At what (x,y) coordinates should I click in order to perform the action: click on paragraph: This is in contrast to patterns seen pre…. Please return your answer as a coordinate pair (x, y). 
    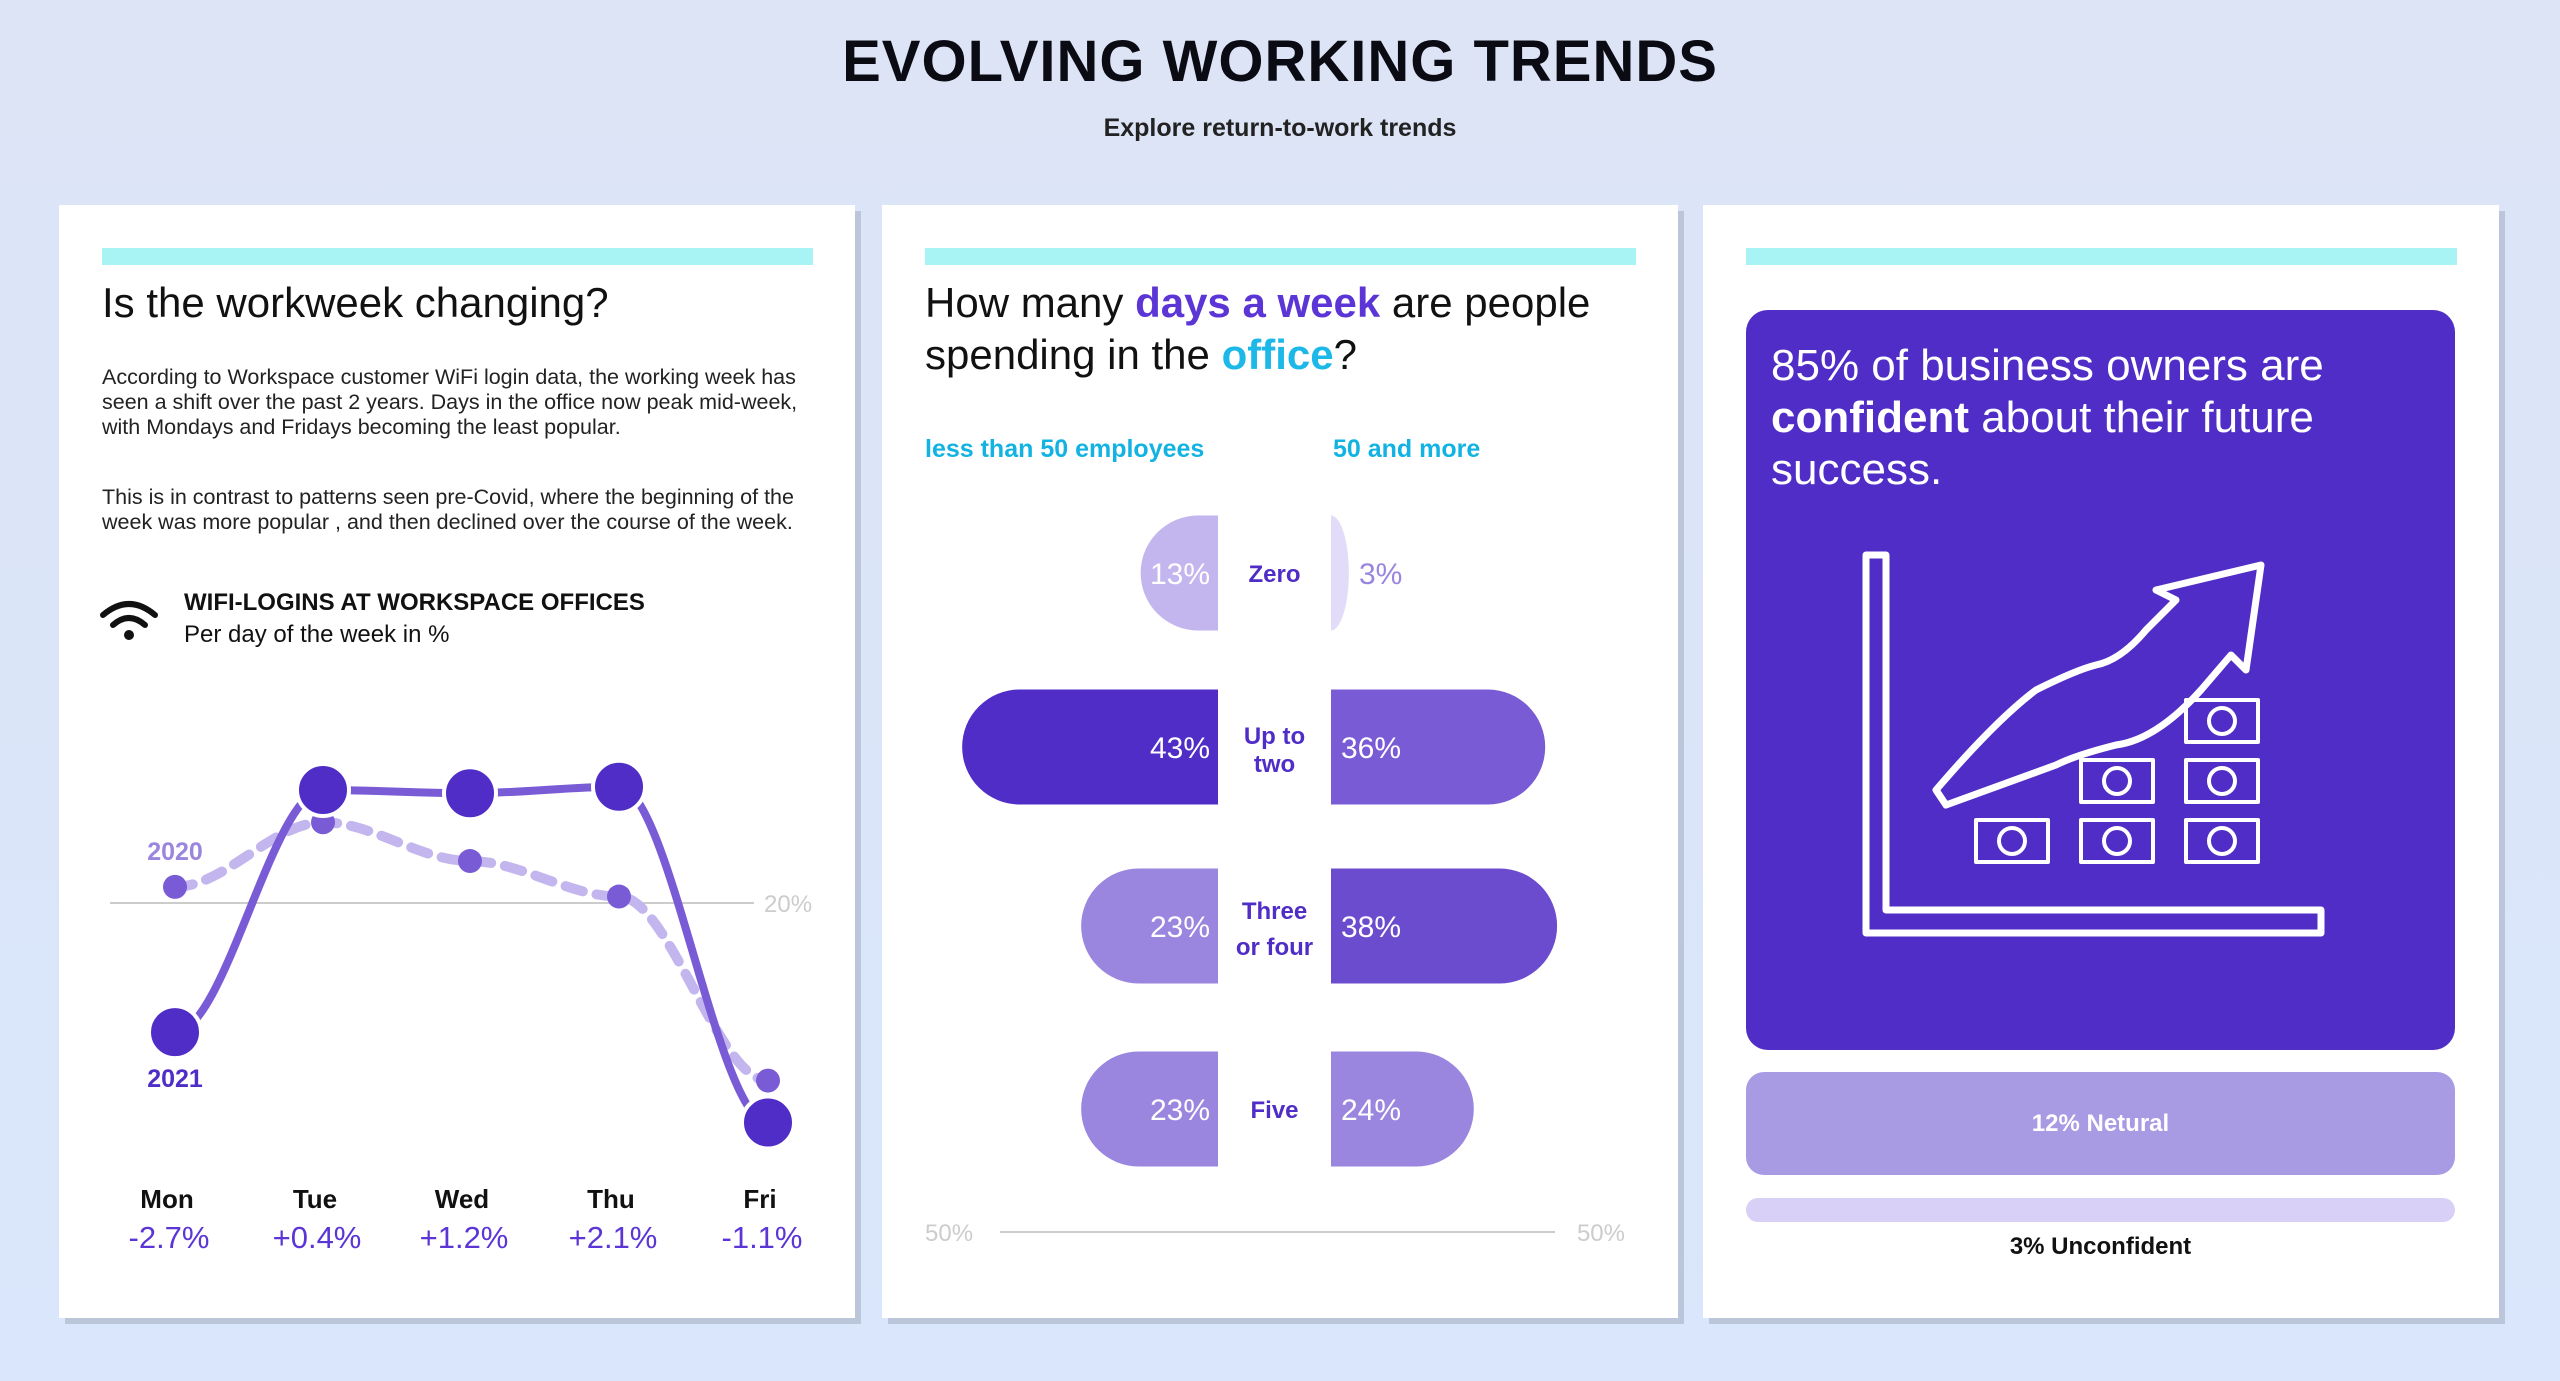
    Looking at the image, I should click on (448, 509).